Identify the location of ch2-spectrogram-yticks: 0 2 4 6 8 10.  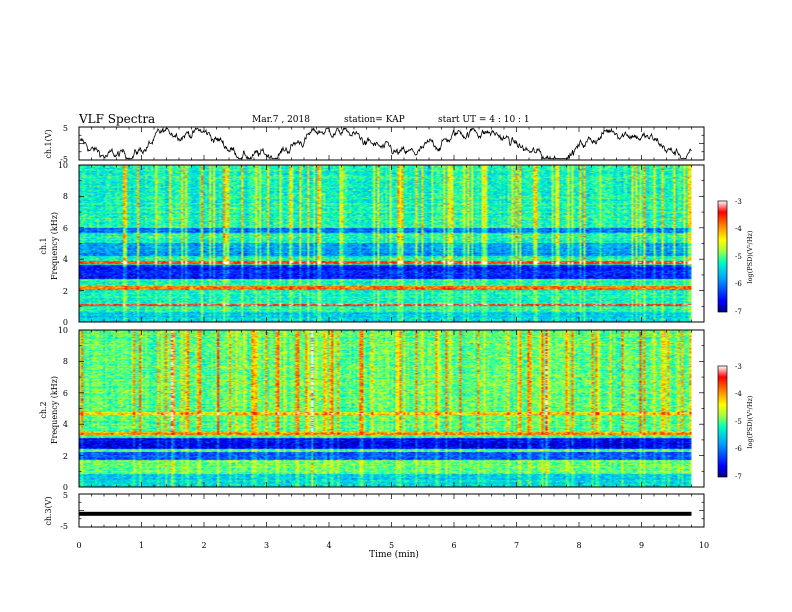
(63, 409).